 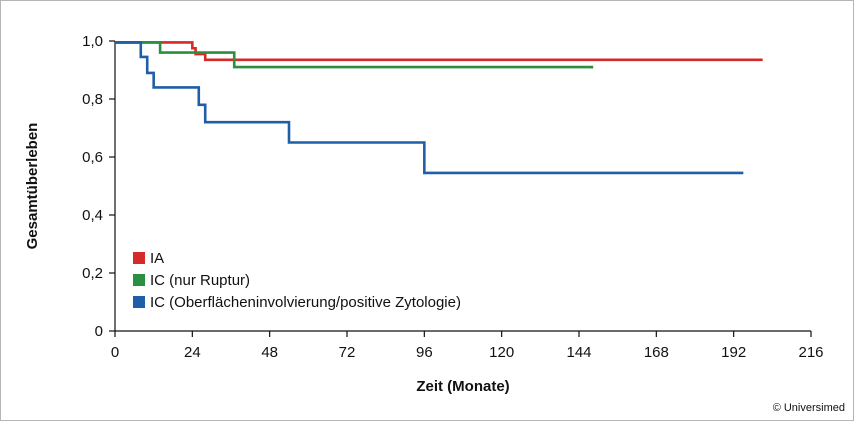 What do you see at coordinates (99, 331) in the screenshot?
I see `y-tick-label: 0` at bounding box center [99, 331].